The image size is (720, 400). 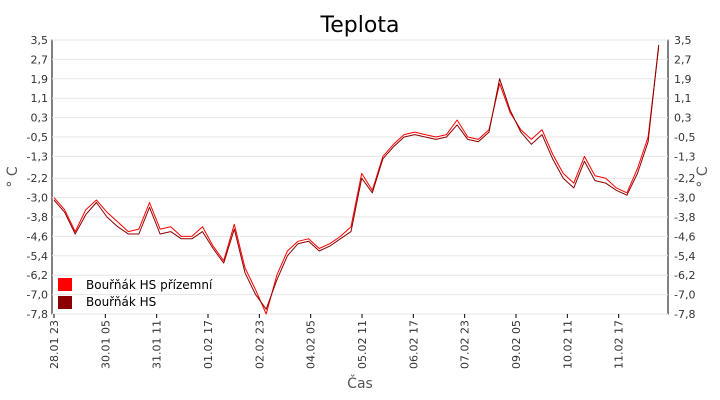 I want to click on y-tick-label-right: -2,2, so click(x=684, y=178).